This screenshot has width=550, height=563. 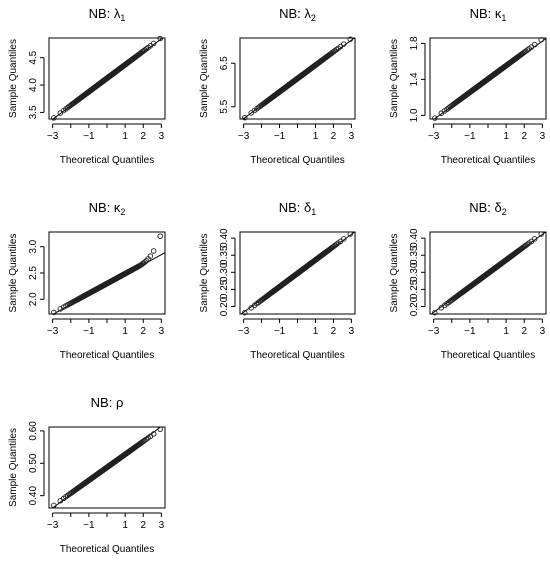 I want to click on panel-title-text: NB: ρ, so click(x=107, y=402).